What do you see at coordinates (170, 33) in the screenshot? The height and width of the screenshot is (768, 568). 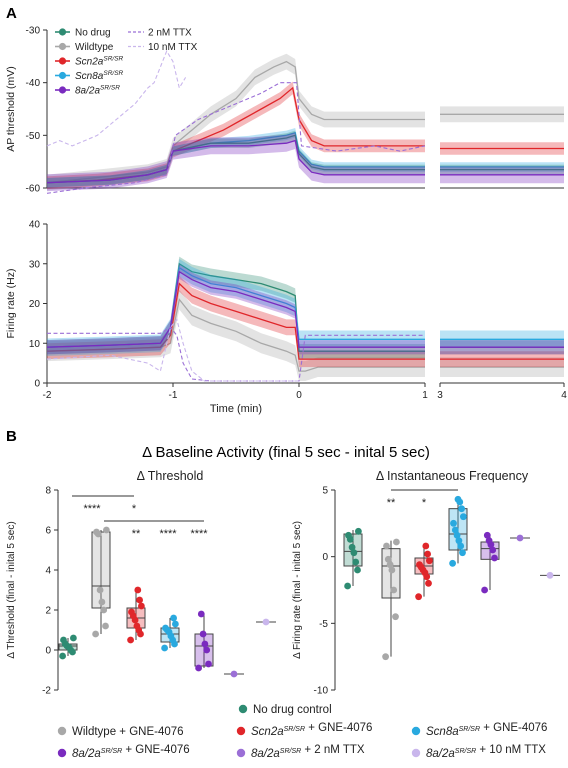 I see `legend-label-ttx2: 2 nM TTX` at bounding box center [170, 33].